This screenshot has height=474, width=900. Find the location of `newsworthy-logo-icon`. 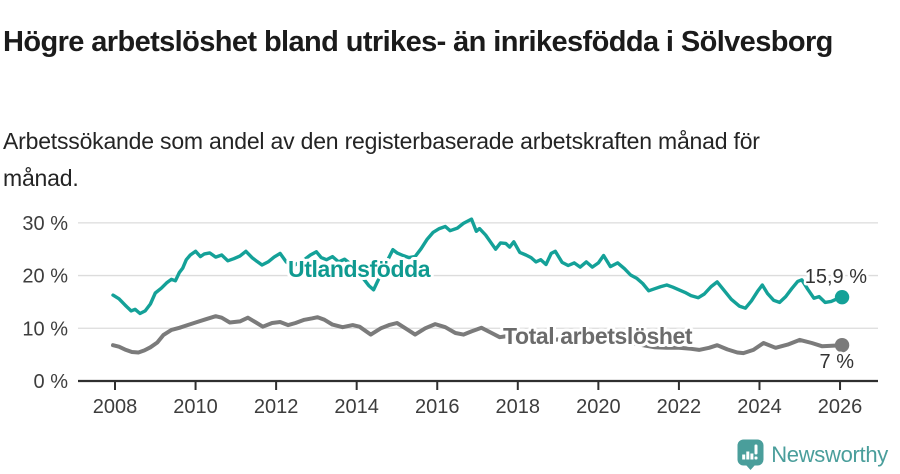

newsworthy-logo-icon is located at coordinates (750, 454).